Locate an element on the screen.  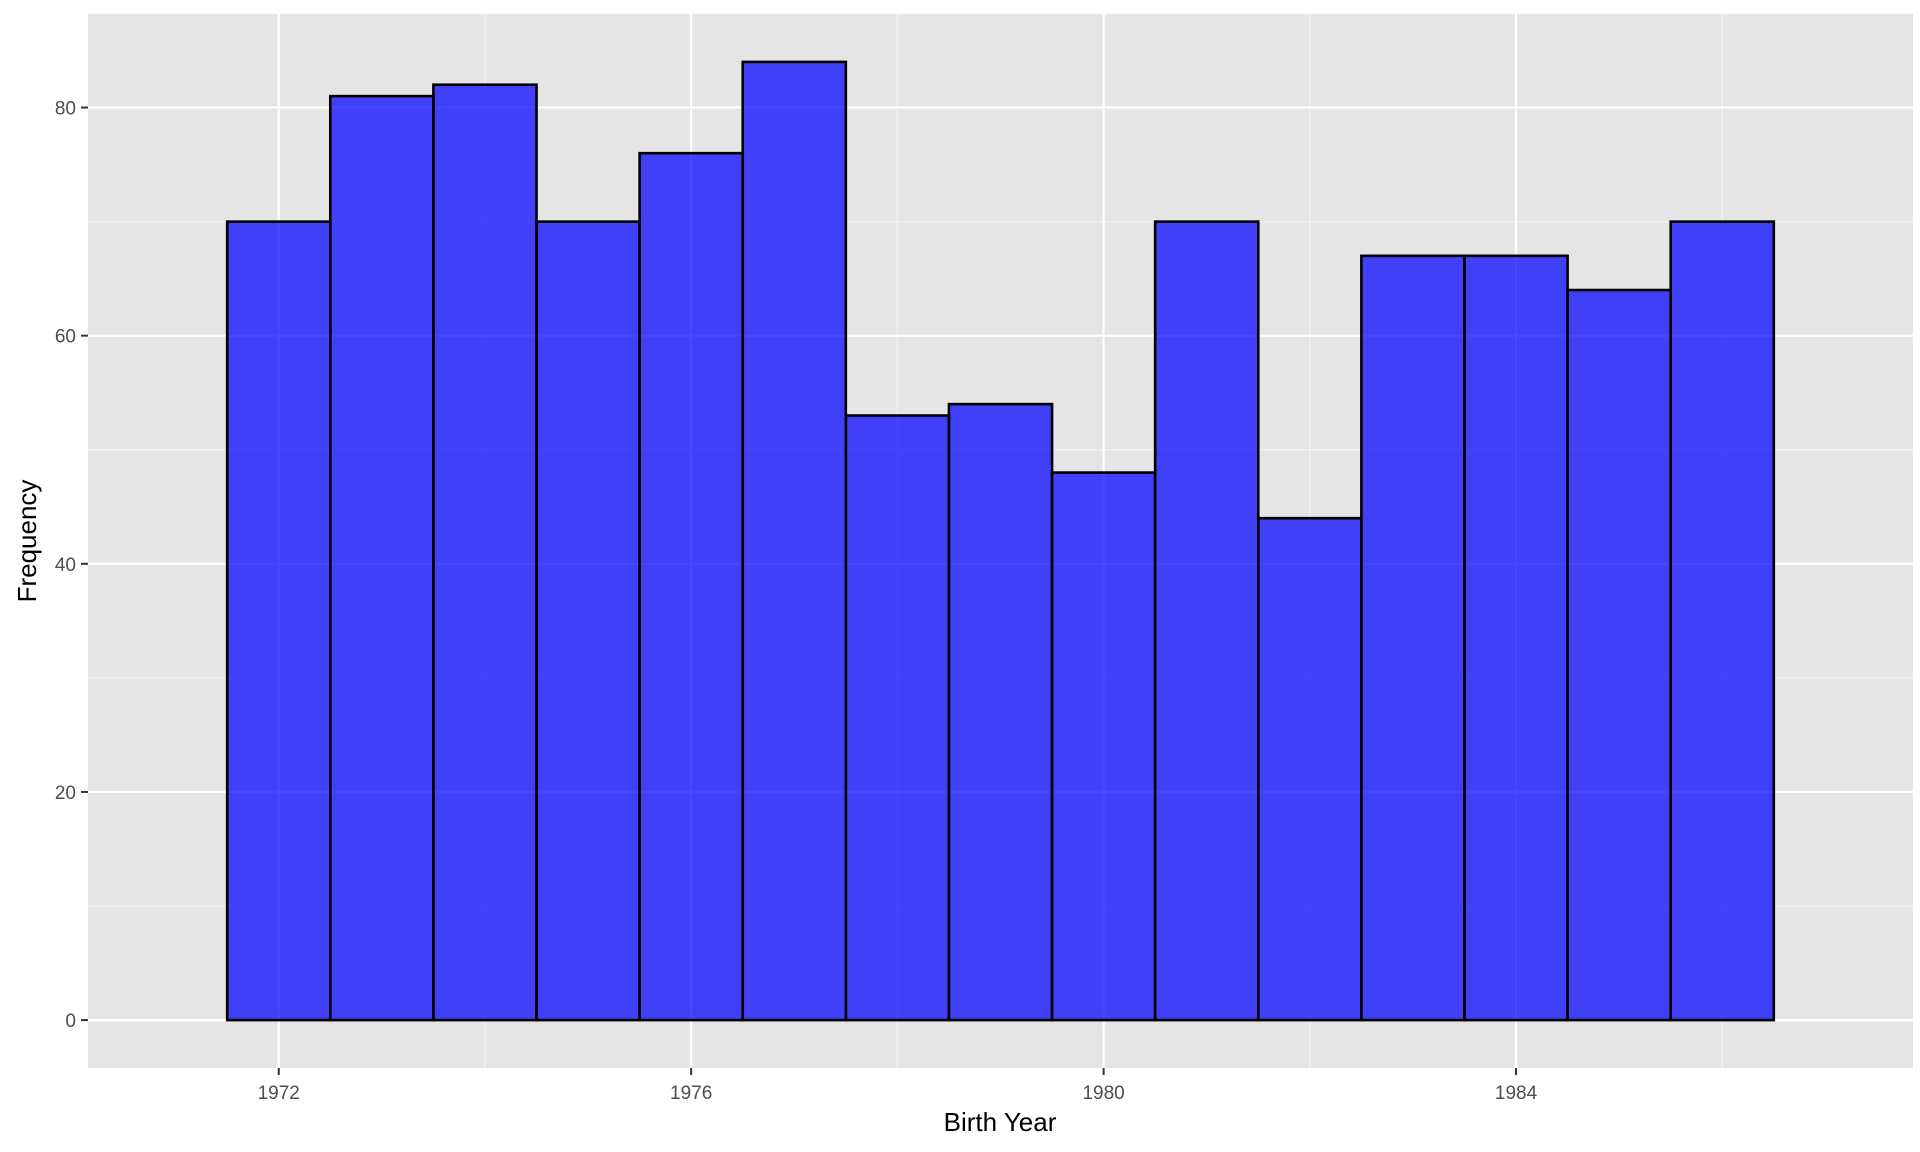
histogram-bar-1980 is located at coordinates (1103, 746).